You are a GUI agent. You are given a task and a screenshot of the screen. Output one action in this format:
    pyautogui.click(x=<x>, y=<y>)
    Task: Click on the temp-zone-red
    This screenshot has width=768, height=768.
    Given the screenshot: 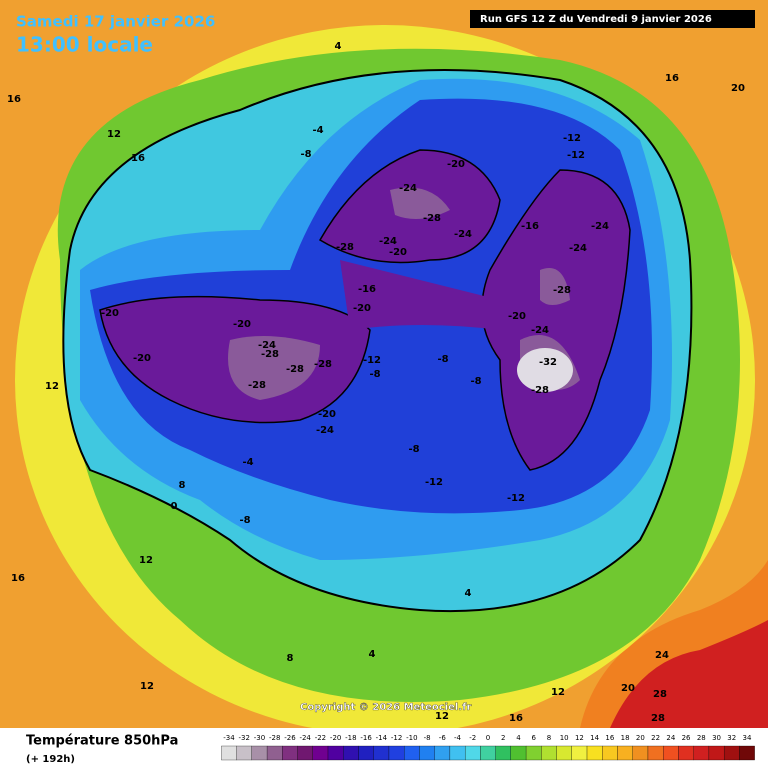 What is the action you would take?
    pyautogui.click(x=689, y=674)
    